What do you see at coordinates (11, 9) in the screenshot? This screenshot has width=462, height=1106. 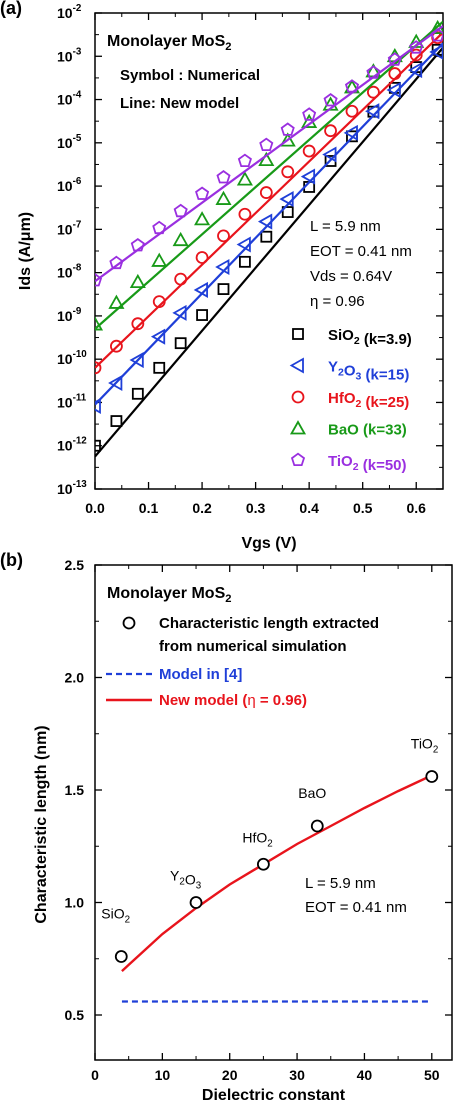 I see `panel-a-label: (a)` at bounding box center [11, 9].